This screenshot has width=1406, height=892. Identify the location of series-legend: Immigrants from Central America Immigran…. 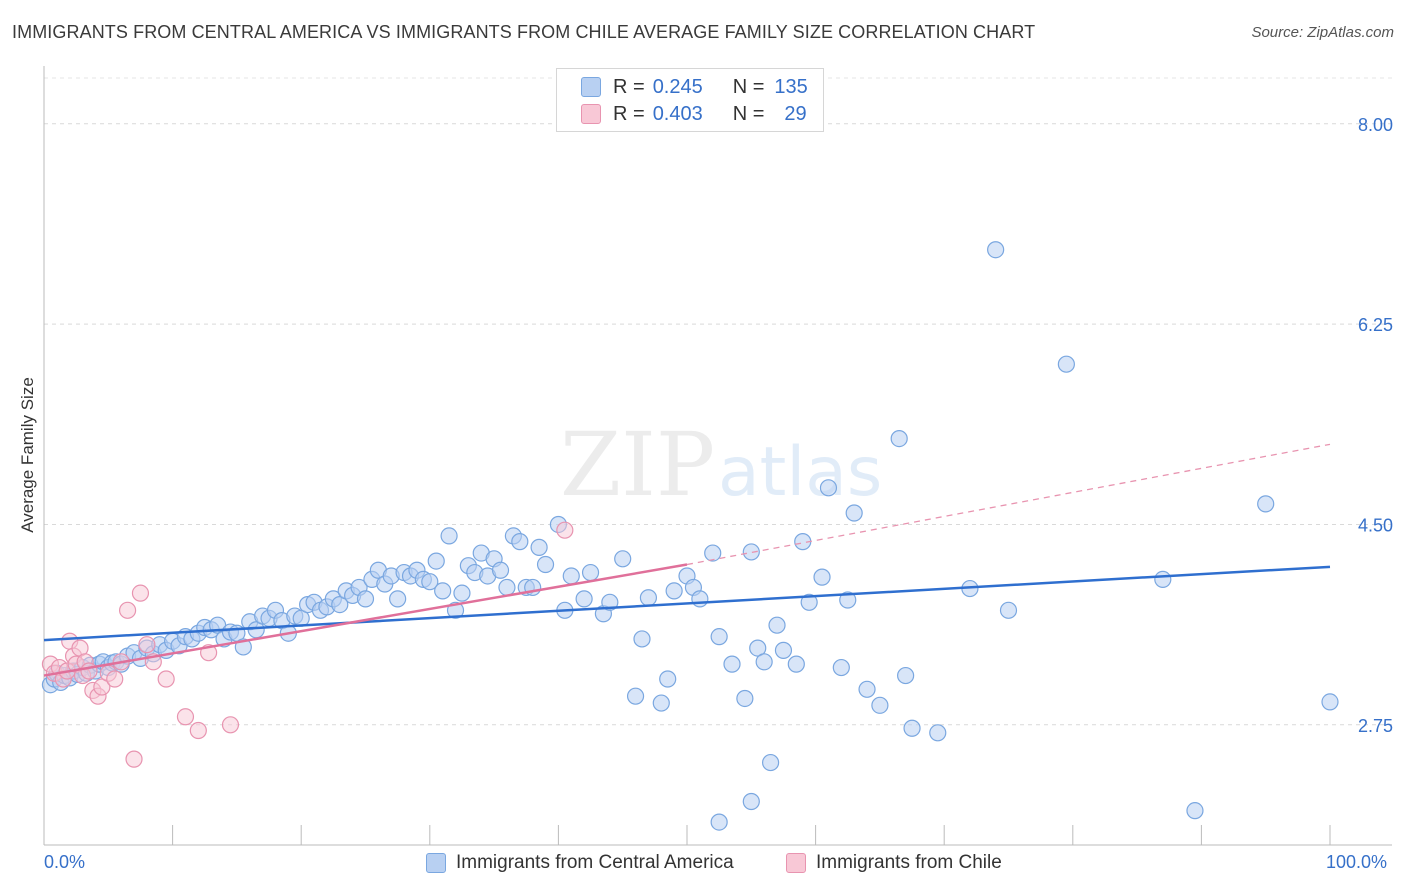
(703, 865).